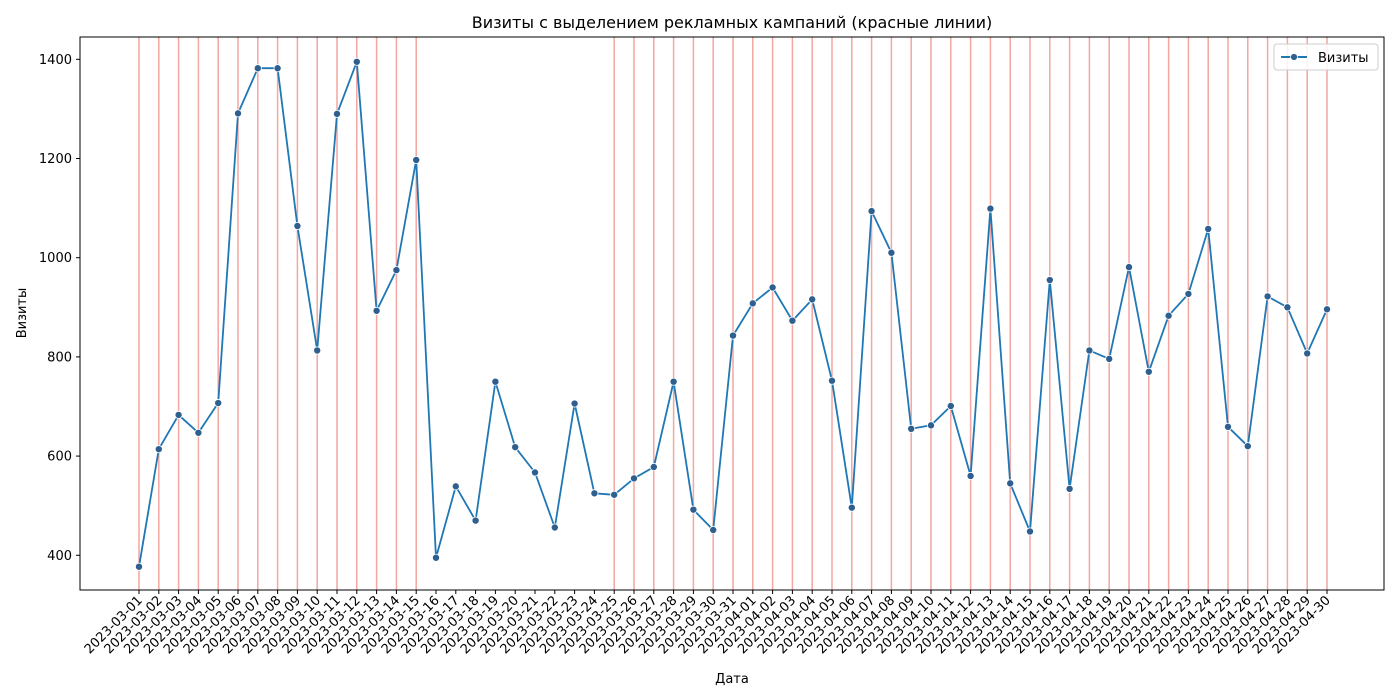  I want to click on y-tick-label: 1400, so click(55, 60).